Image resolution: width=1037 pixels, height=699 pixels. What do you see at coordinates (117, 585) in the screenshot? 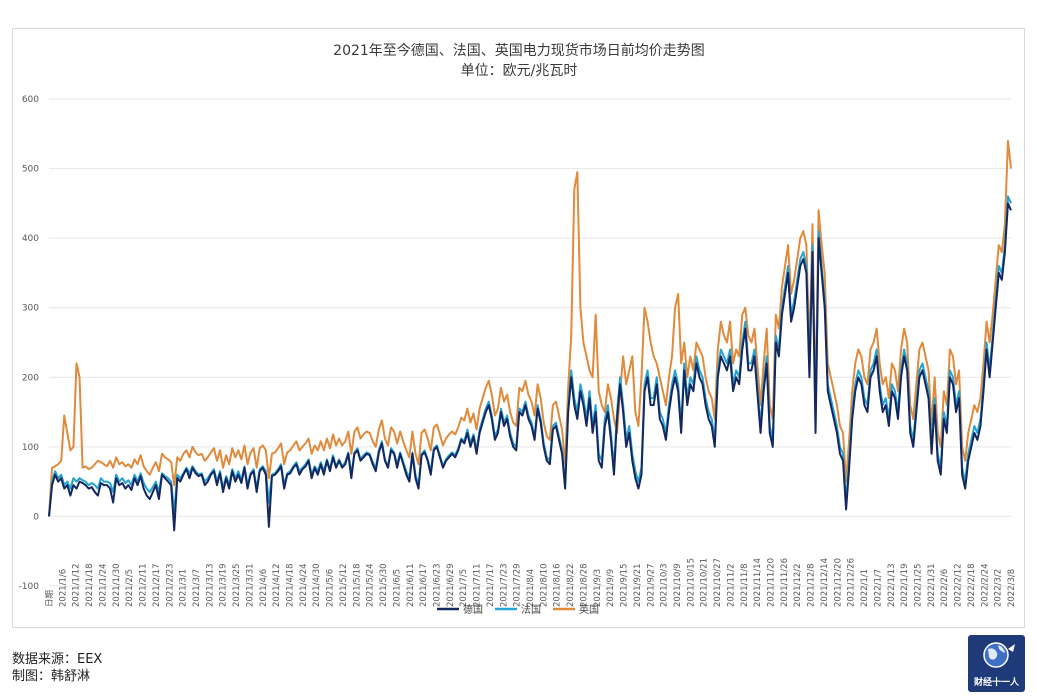
I see `x-tick-label: 2021/1/30` at bounding box center [117, 585].